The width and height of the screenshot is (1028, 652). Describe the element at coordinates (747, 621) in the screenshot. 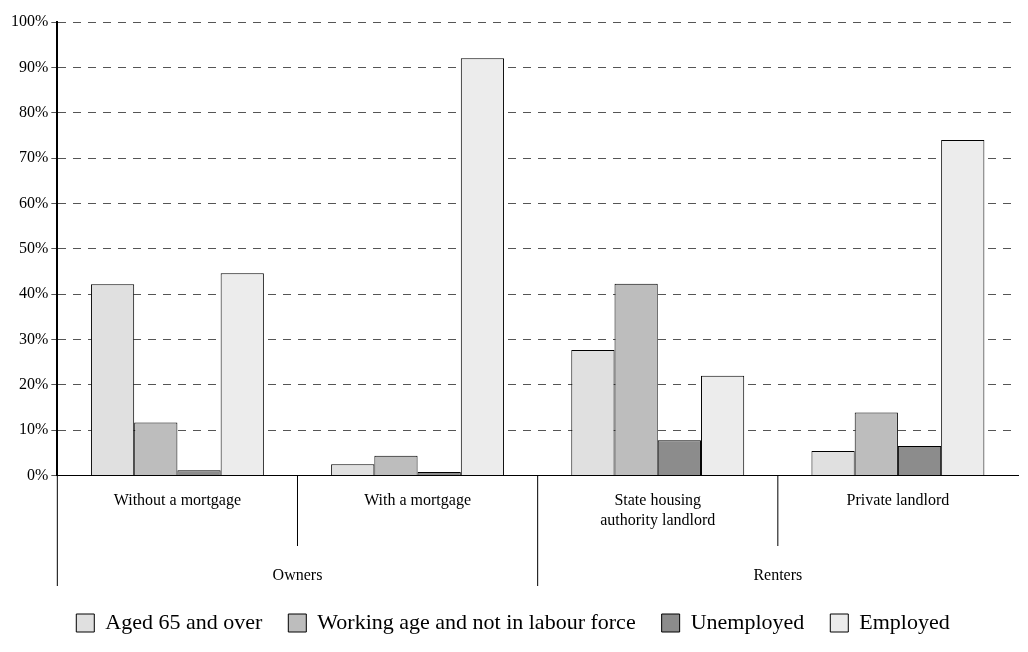

I see `legend-label: Unemployed` at that location.